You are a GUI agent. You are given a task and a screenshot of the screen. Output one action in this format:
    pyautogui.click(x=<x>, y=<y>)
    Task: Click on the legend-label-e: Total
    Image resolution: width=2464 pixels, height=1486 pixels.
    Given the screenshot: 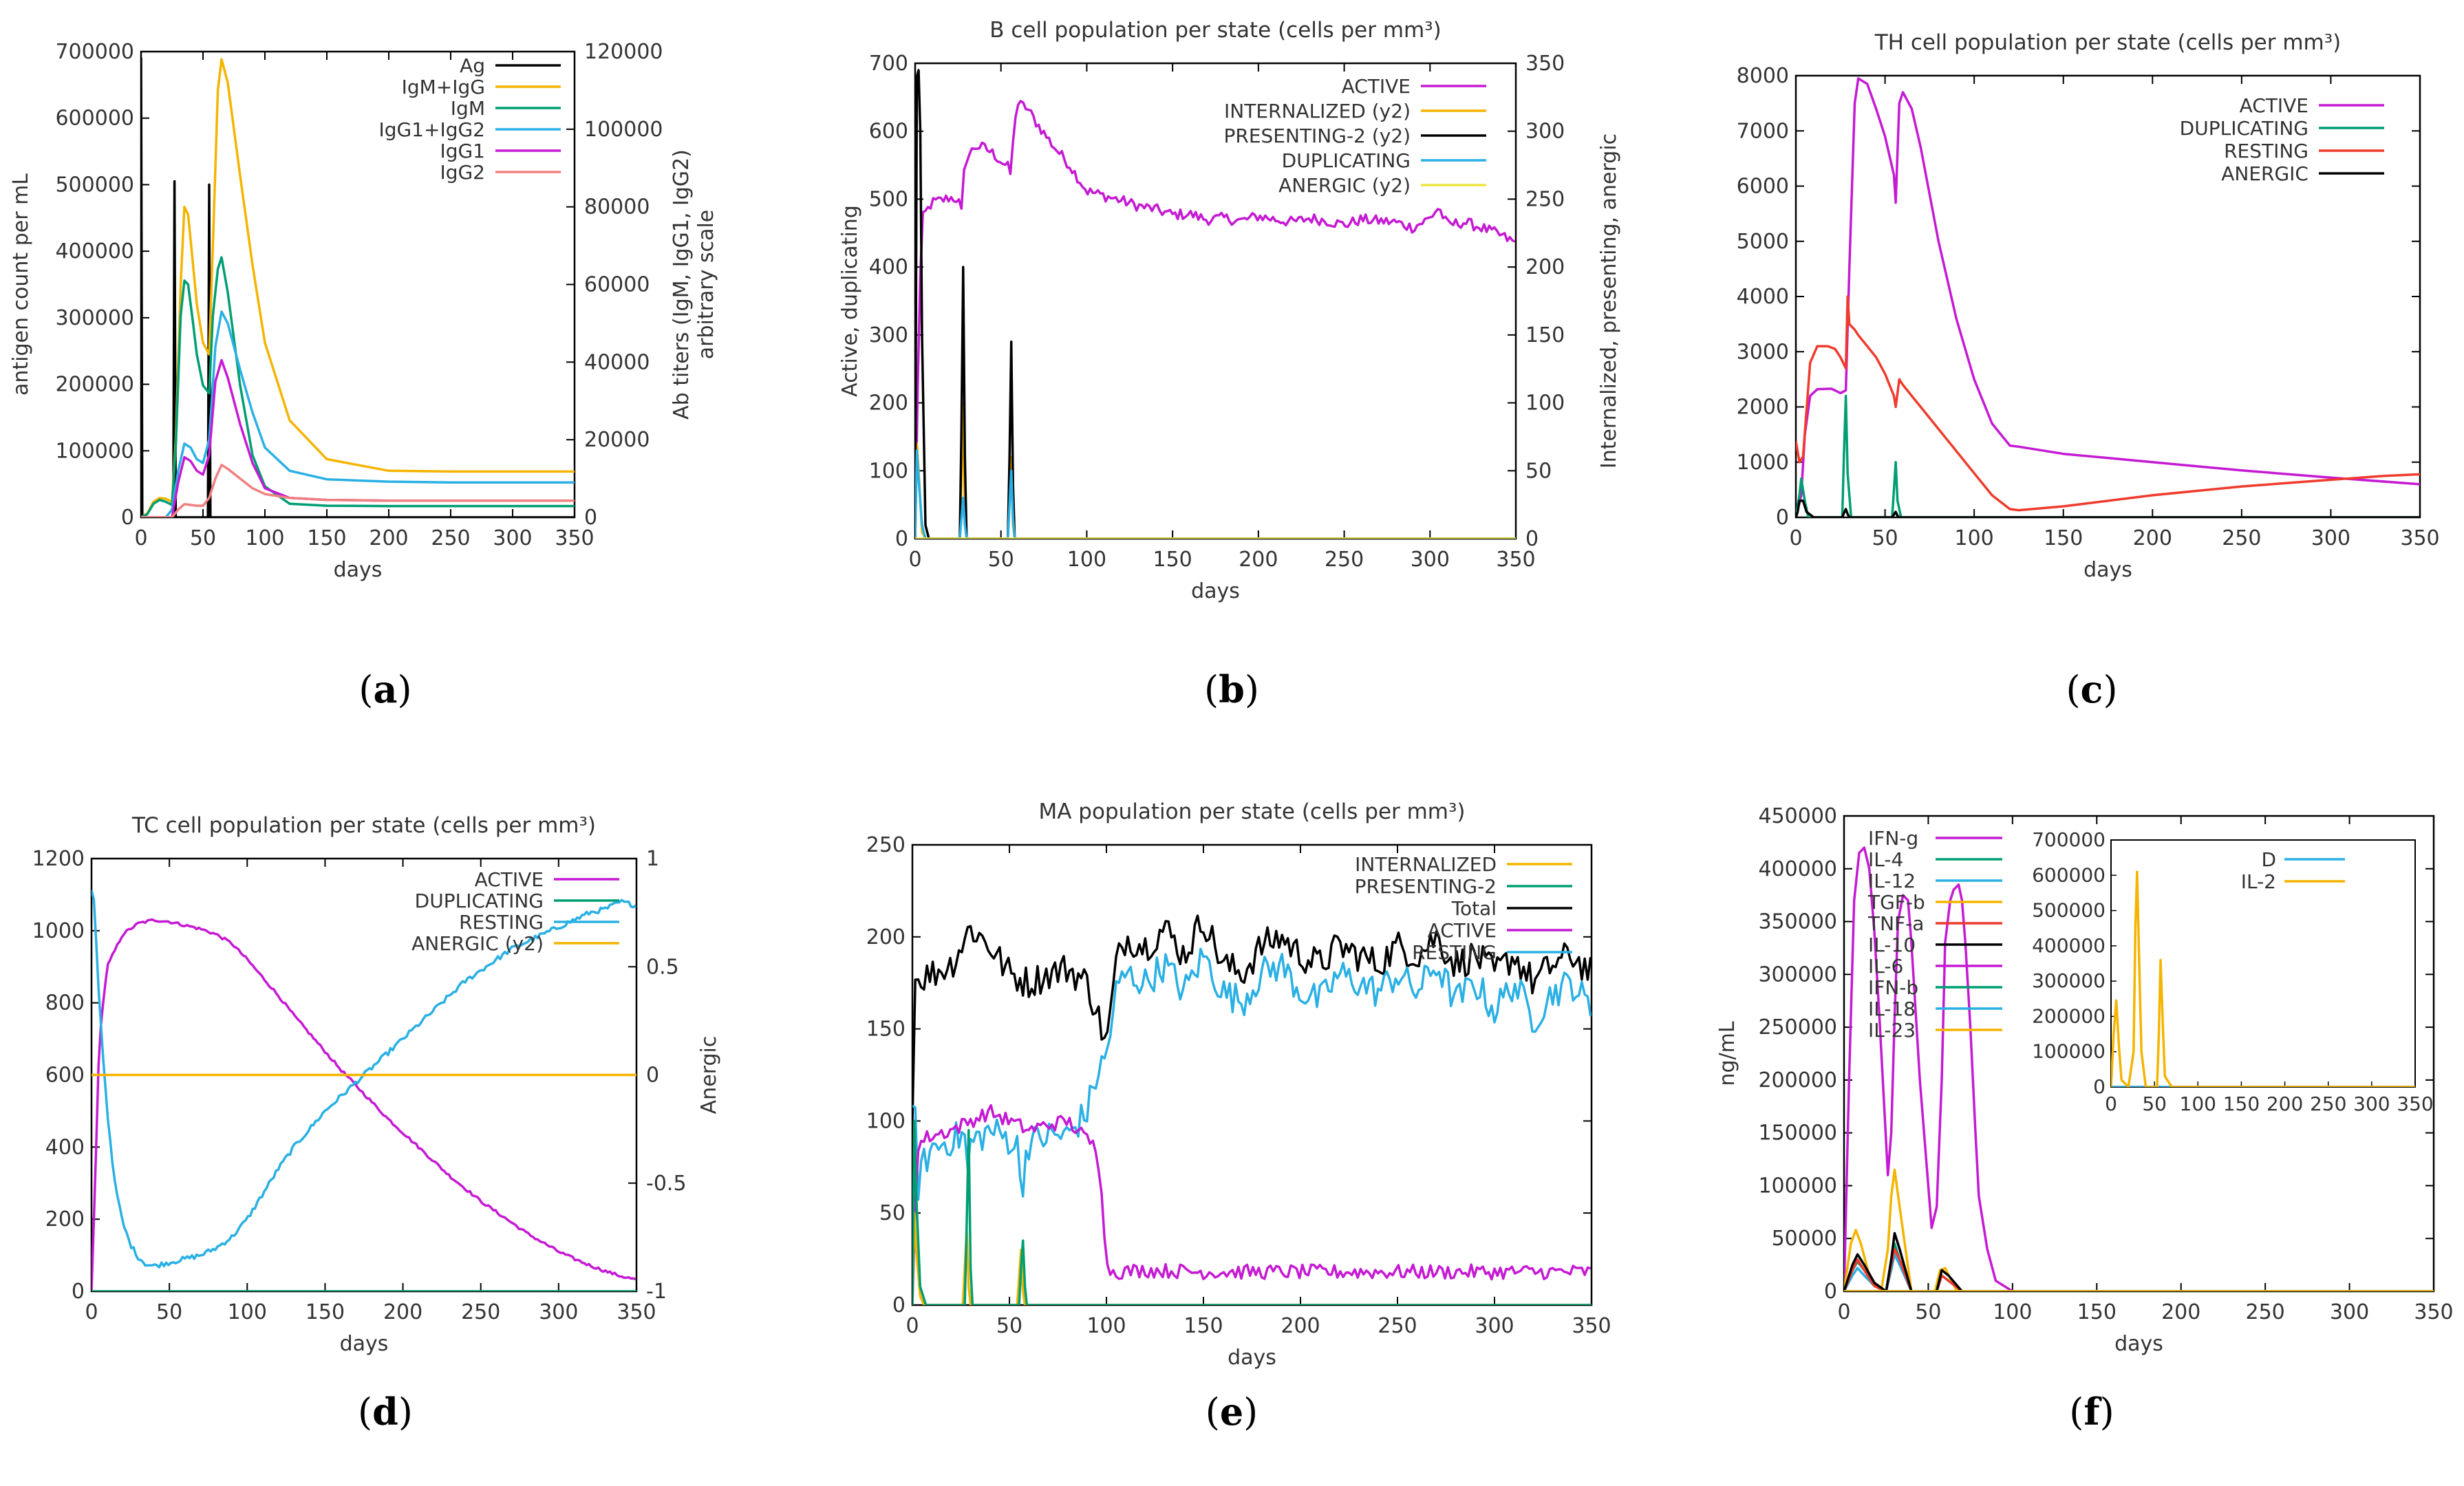 What is the action you would take?
    pyautogui.click(x=1474, y=909)
    